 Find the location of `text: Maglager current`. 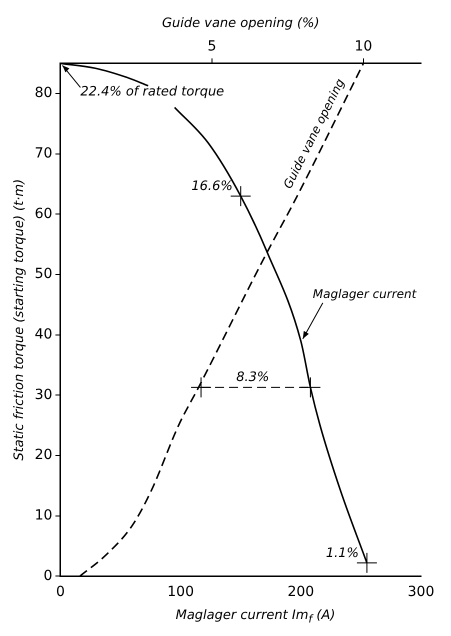

text: Maglager current is located at coordinates (365, 294).